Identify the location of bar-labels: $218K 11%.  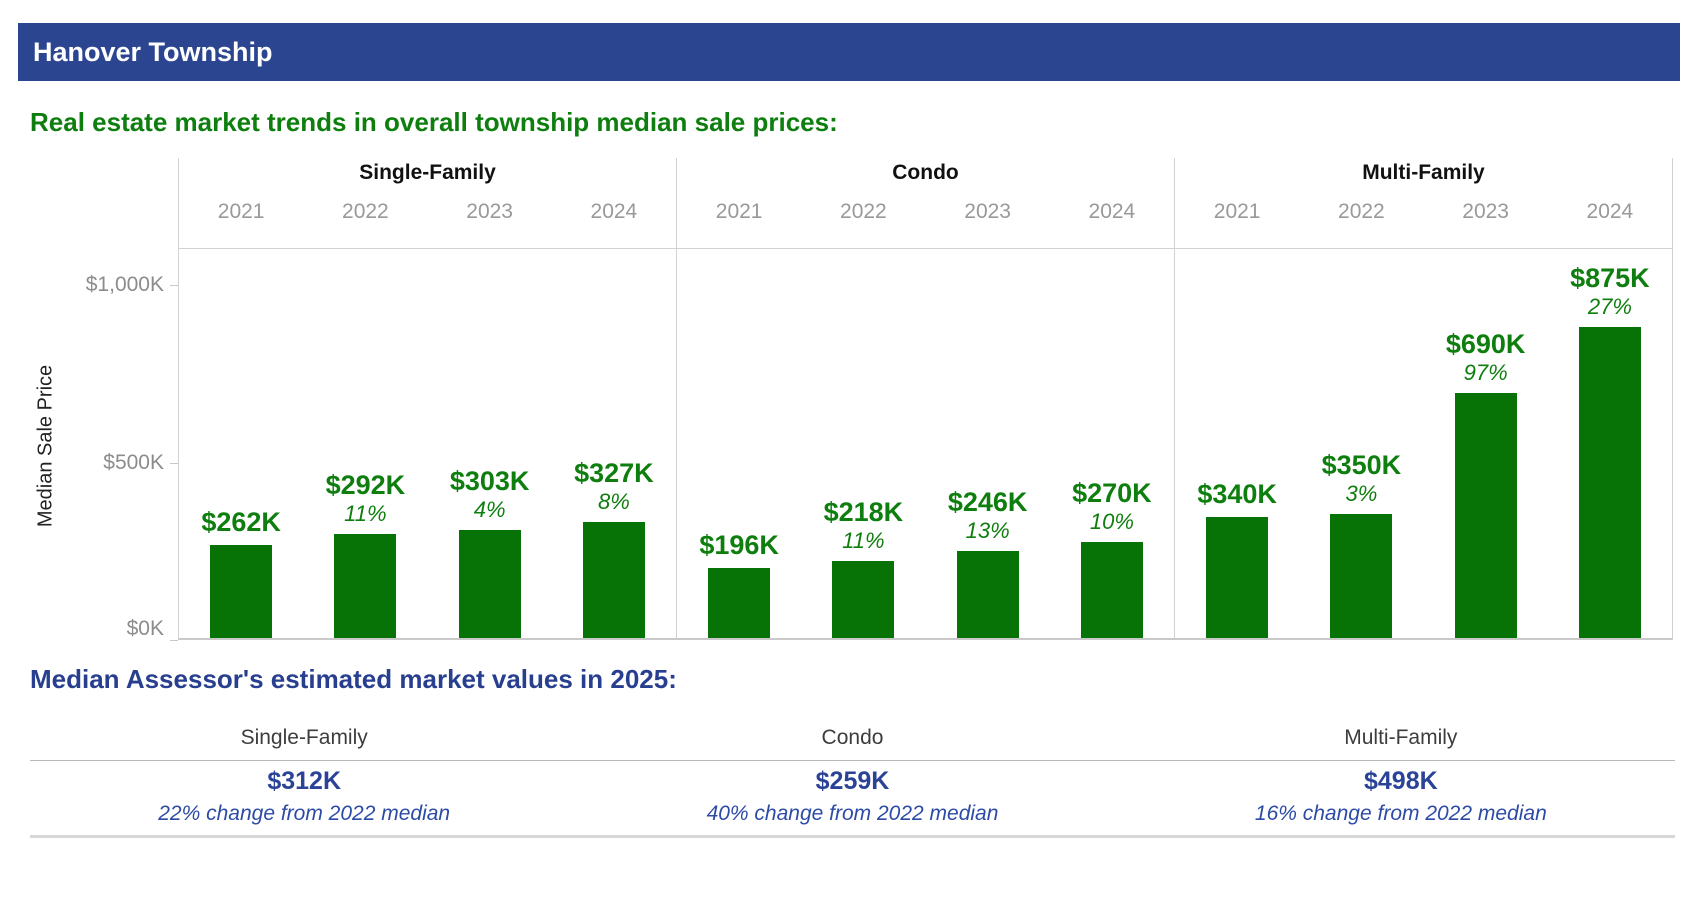
(864, 525).